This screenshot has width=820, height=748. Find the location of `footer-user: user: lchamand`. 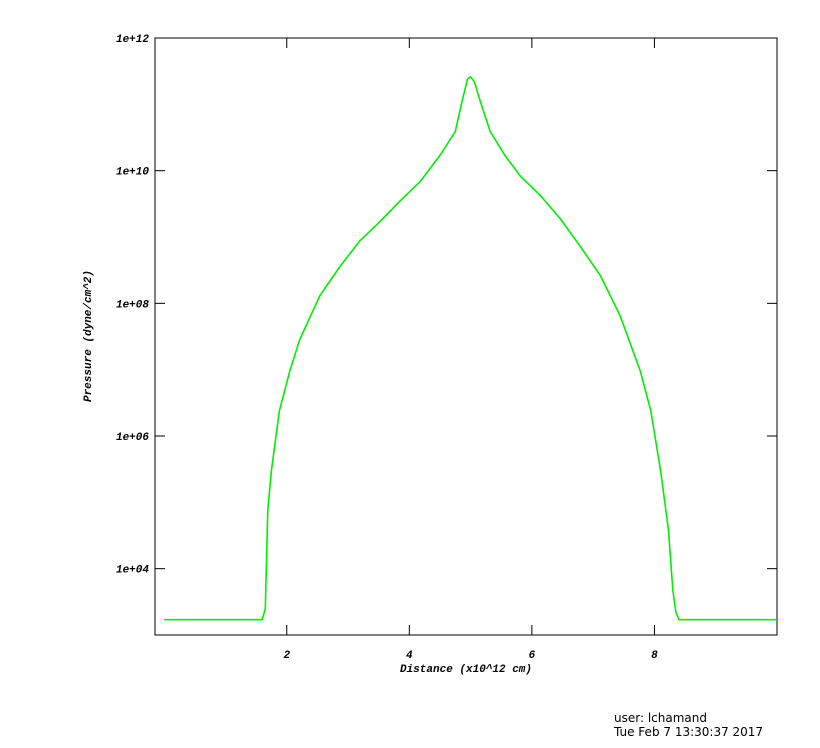

footer-user: user: lchamand is located at coordinates (660, 718).